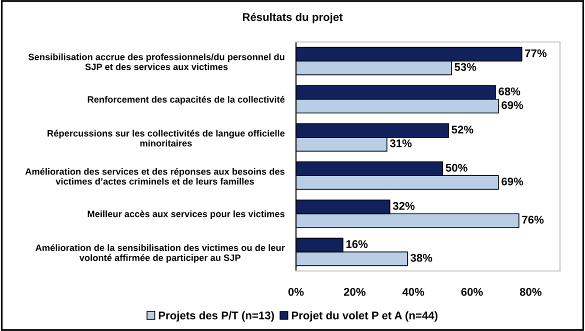 This screenshot has height=331, width=585. Describe the element at coordinates (216, 316) in the screenshot. I see `legend-label: Projets des P/T (n=13)` at that location.